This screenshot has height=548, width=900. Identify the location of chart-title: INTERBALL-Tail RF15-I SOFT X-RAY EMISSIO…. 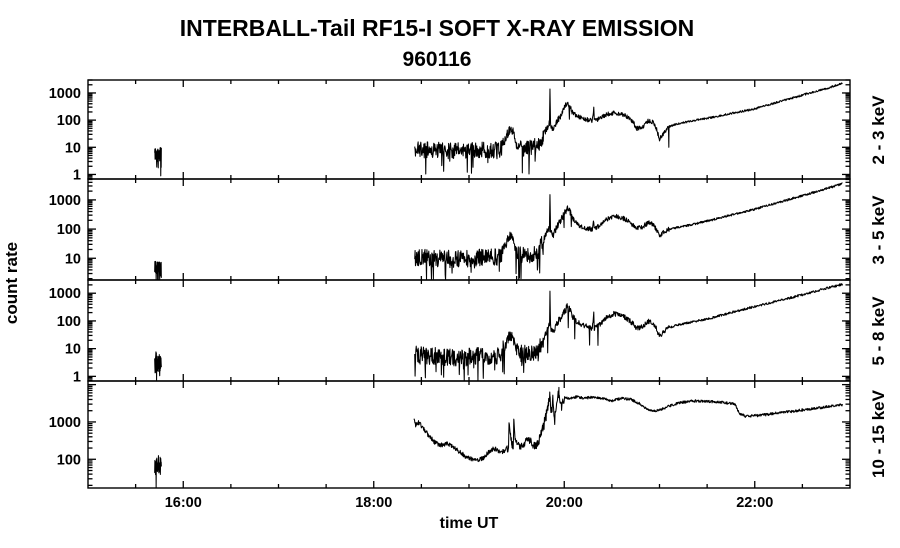
(437, 28).